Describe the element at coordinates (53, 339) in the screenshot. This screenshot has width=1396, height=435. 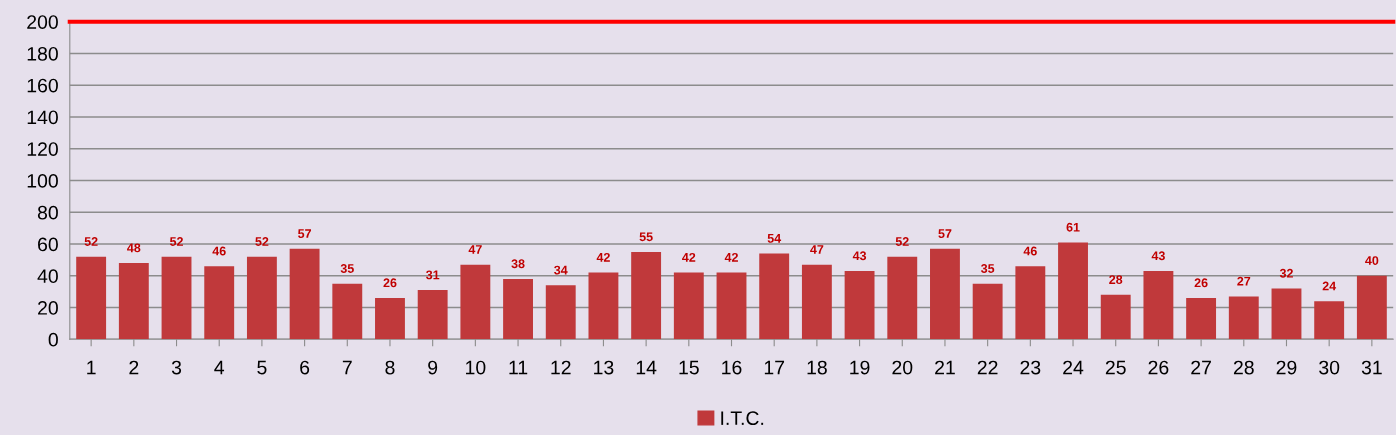
I see `y-tick-label: 0` at that location.